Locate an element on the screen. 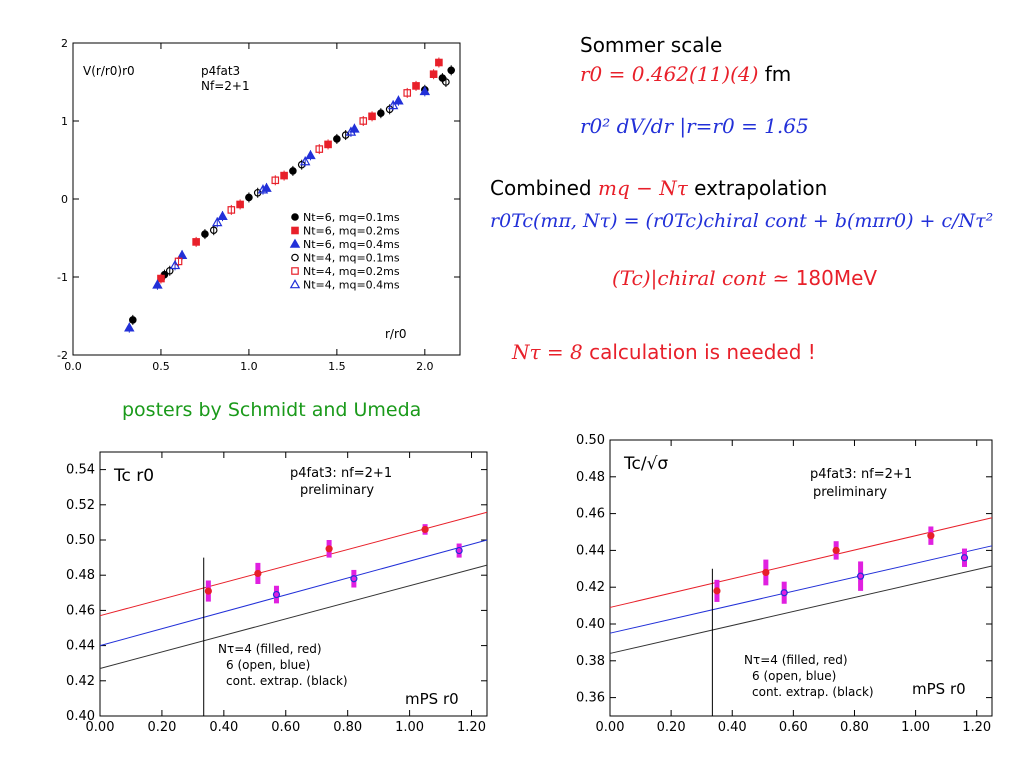 This screenshot has width=1024, height=768. y-tick-label: 2 is located at coordinates (64, 43).